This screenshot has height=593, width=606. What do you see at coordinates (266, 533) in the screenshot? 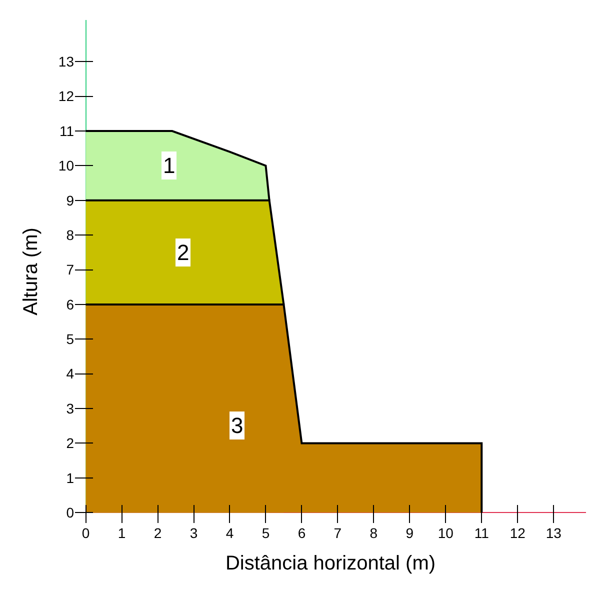
I see `x-tick-label: 5` at bounding box center [266, 533].